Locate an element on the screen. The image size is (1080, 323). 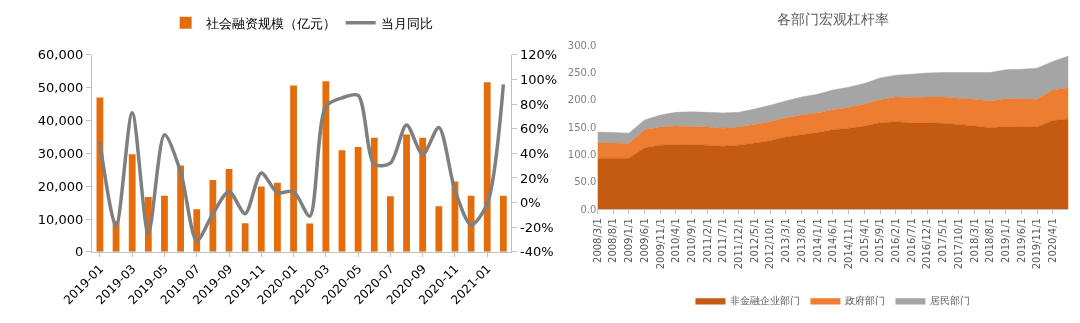
x-tick-label: 2016/12/1 is located at coordinates (927, 244).